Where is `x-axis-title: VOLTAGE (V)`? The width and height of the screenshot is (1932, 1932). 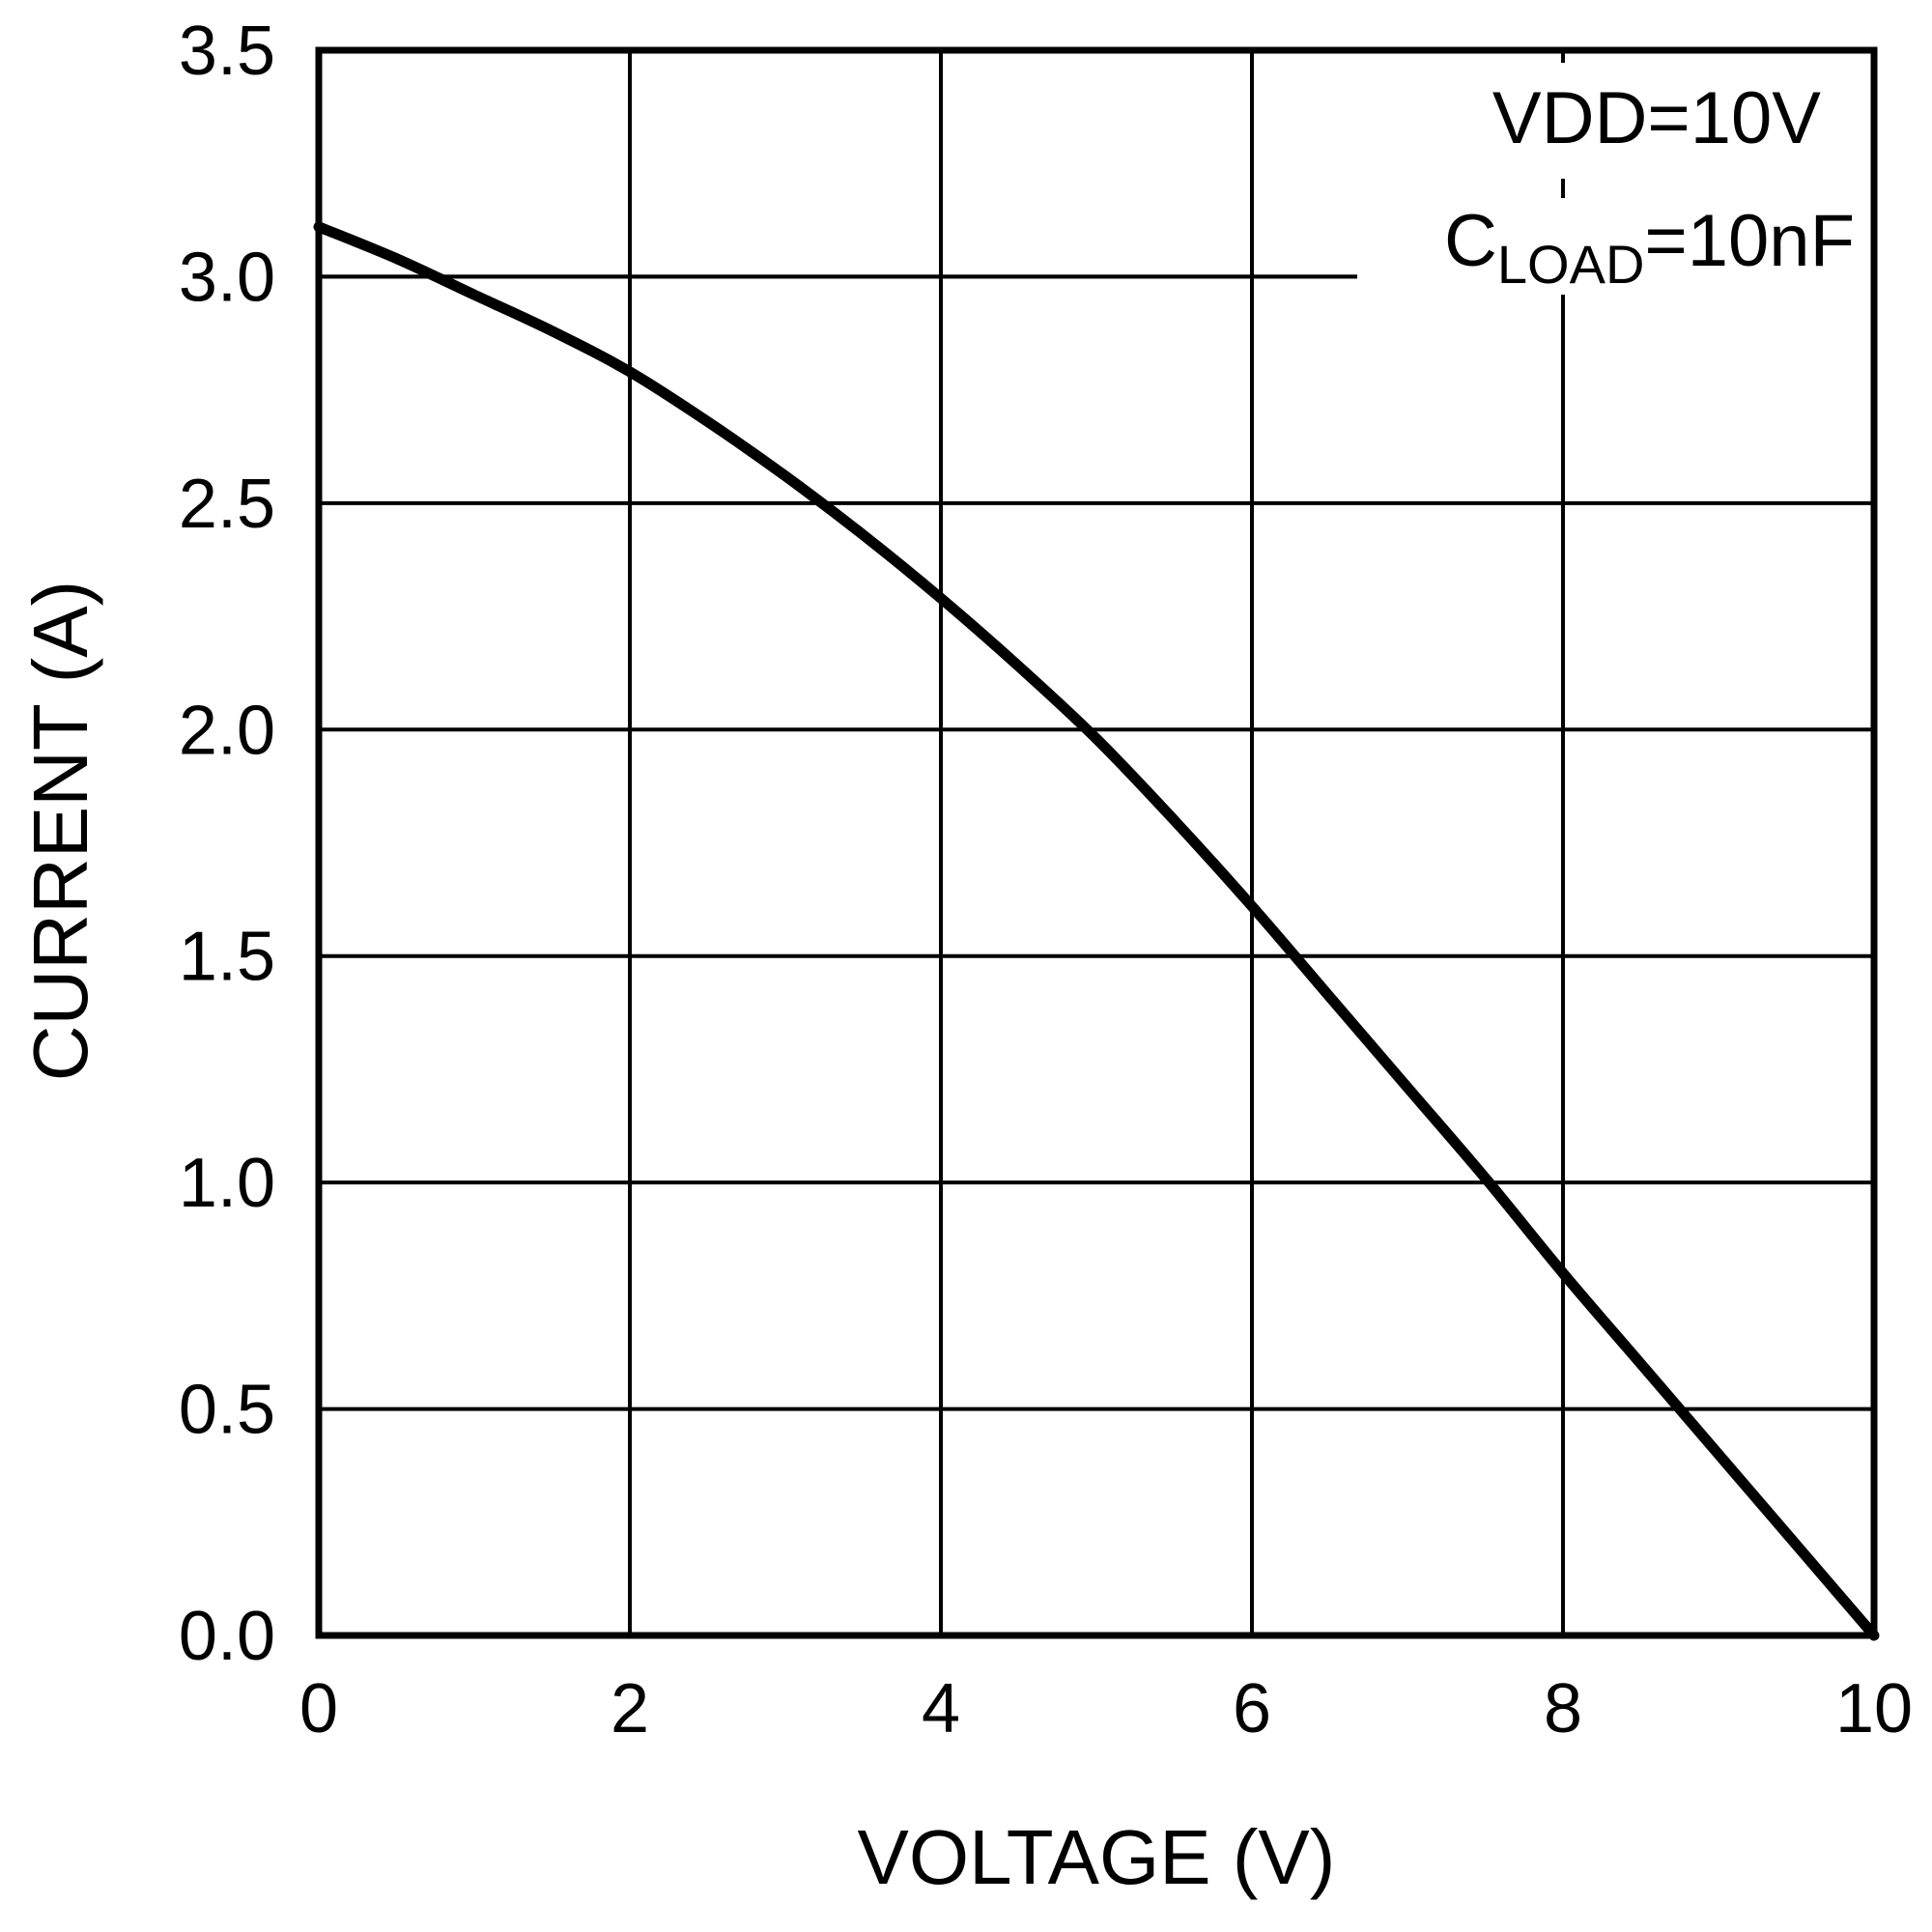
x-axis-title: VOLTAGE (V) is located at coordinates (1097, 1857).